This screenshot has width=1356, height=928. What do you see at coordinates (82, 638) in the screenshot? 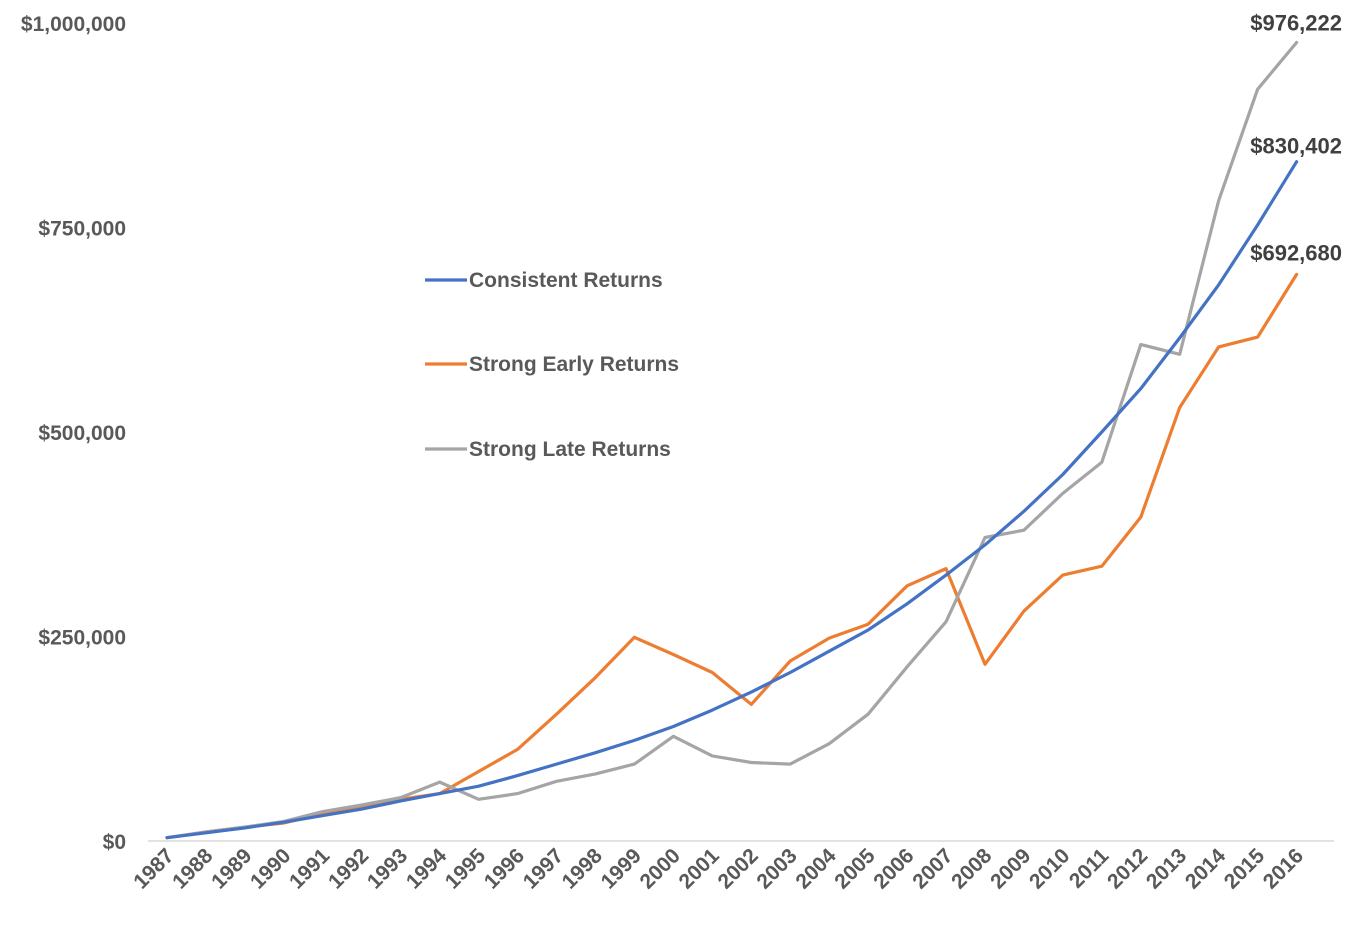
I see `y-tick-label: $250,000` at bounding box center [82, 638].